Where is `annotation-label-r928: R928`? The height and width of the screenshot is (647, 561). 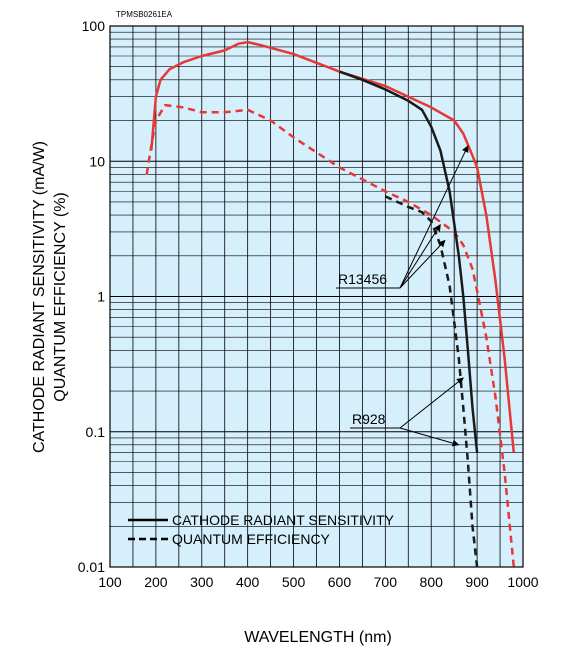 annotation-label-r928: R928 is located at coordinates (369, 419).